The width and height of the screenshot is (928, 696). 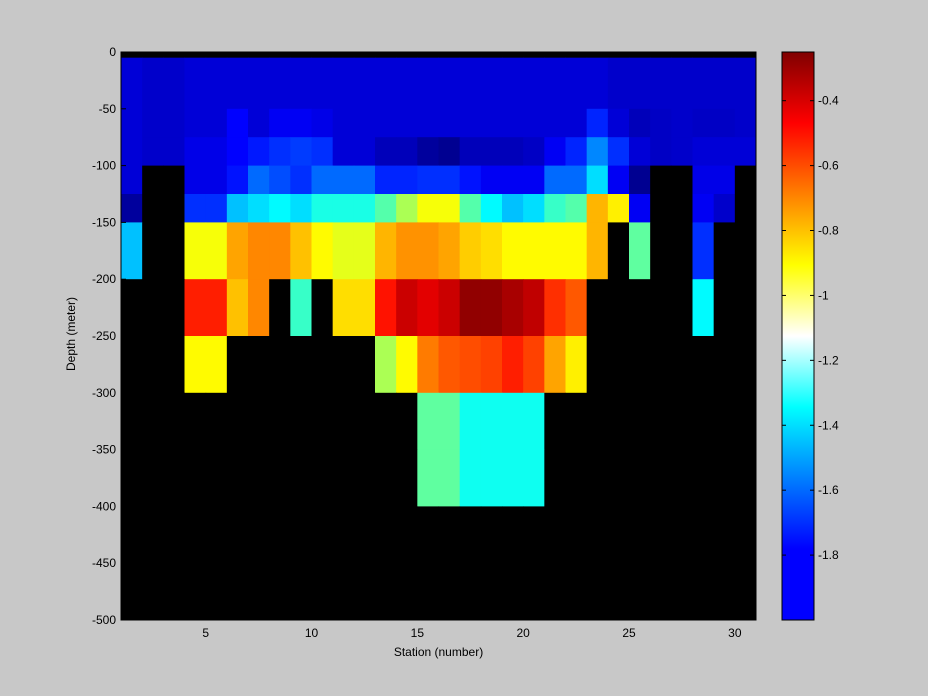 What do you see at coordinates (418, 633) in the screenshot?
I see `x-tick-label: 15` at bounding box center [418, 633].